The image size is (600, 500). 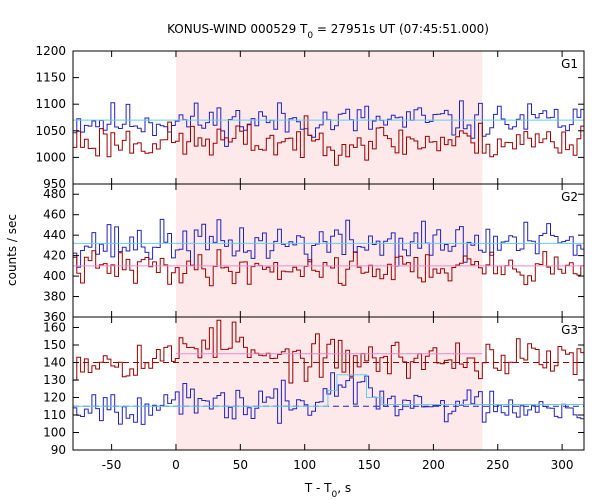 I want to click on y-tick-label: 400, so click(x=54, y=276).